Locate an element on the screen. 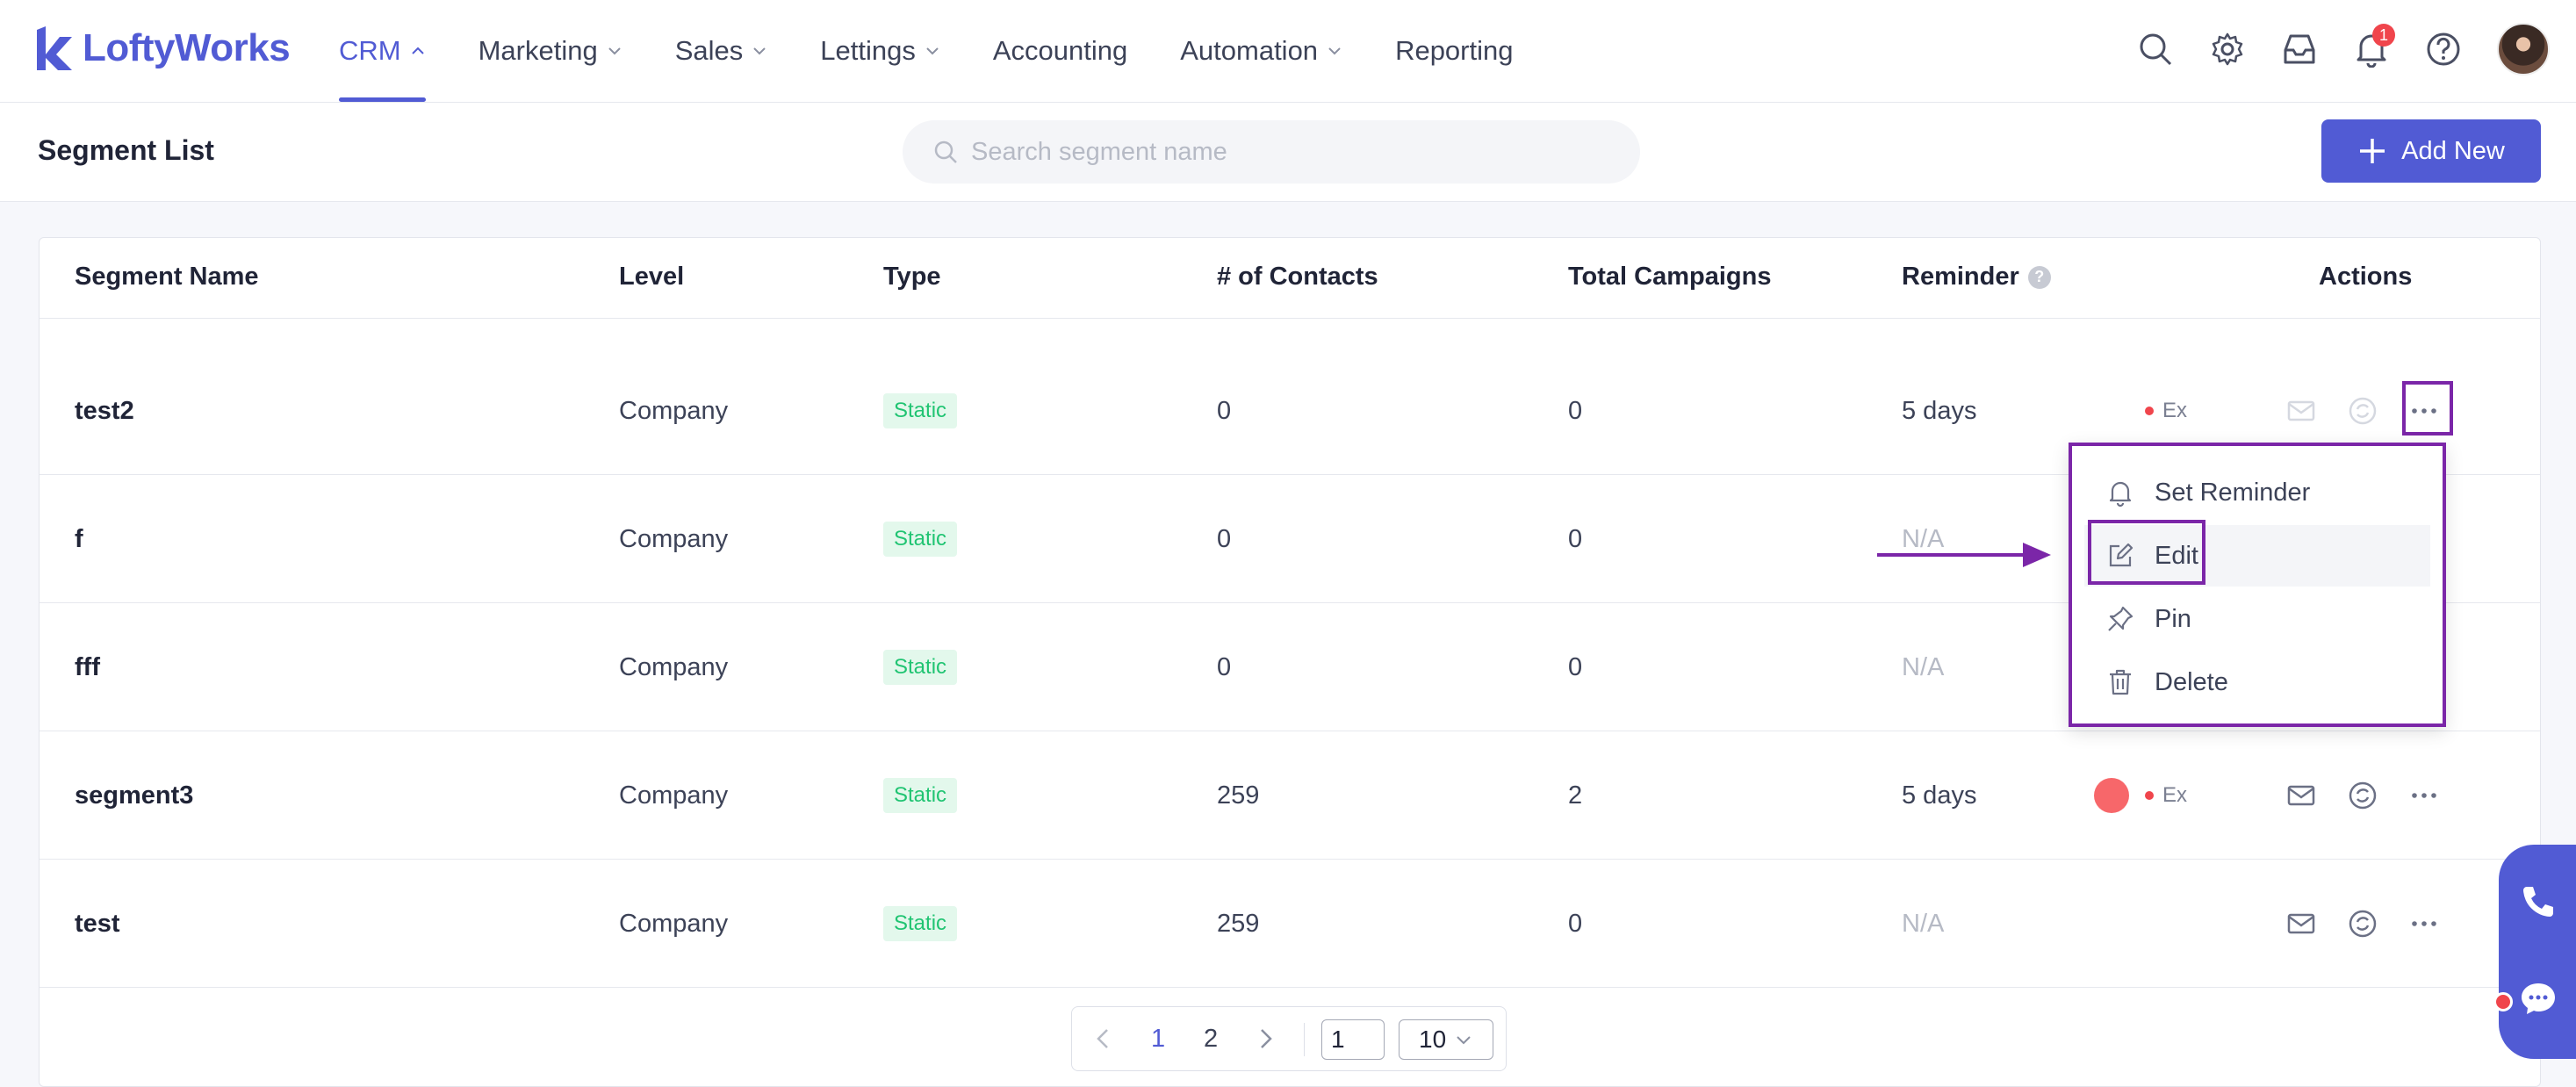 This screenshot has height=1087, width=2576. status-badge: Static is located at coordinates (920, 795).